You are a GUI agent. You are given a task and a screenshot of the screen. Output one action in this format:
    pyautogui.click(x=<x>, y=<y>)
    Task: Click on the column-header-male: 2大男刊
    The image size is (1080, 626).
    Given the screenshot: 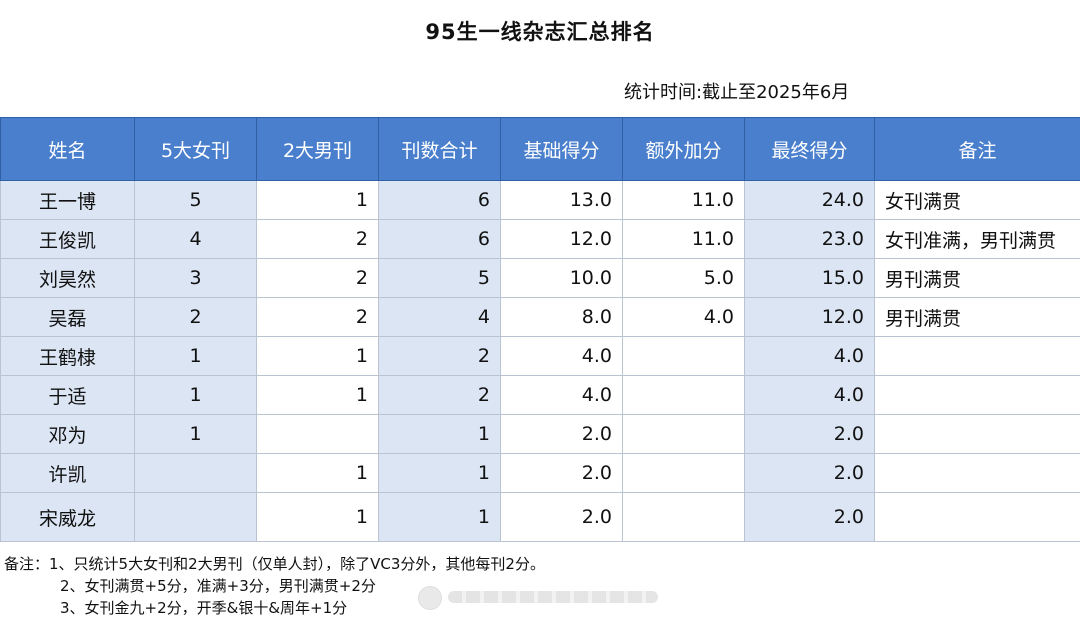 What is the action you would take?
    pyautogui.click(x=317, y=149)
    